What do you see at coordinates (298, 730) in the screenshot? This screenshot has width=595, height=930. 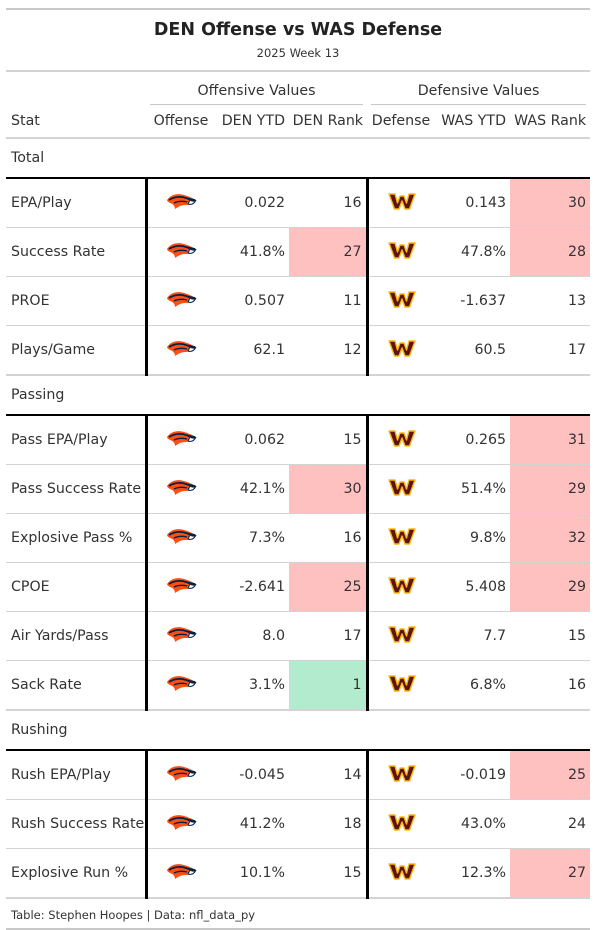 I see `group-row: Rushing` at bounding box center [298, 730].